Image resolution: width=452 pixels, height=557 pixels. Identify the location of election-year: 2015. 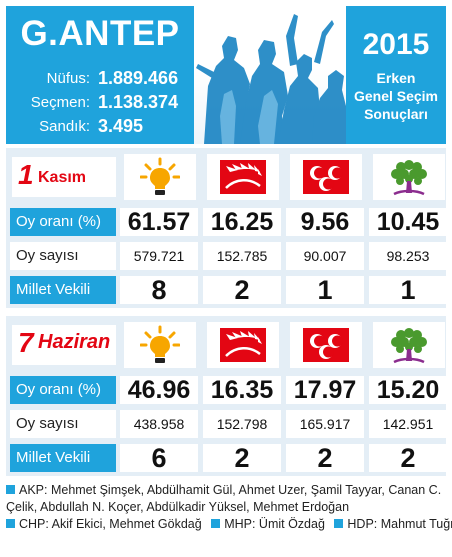
(396, 44).